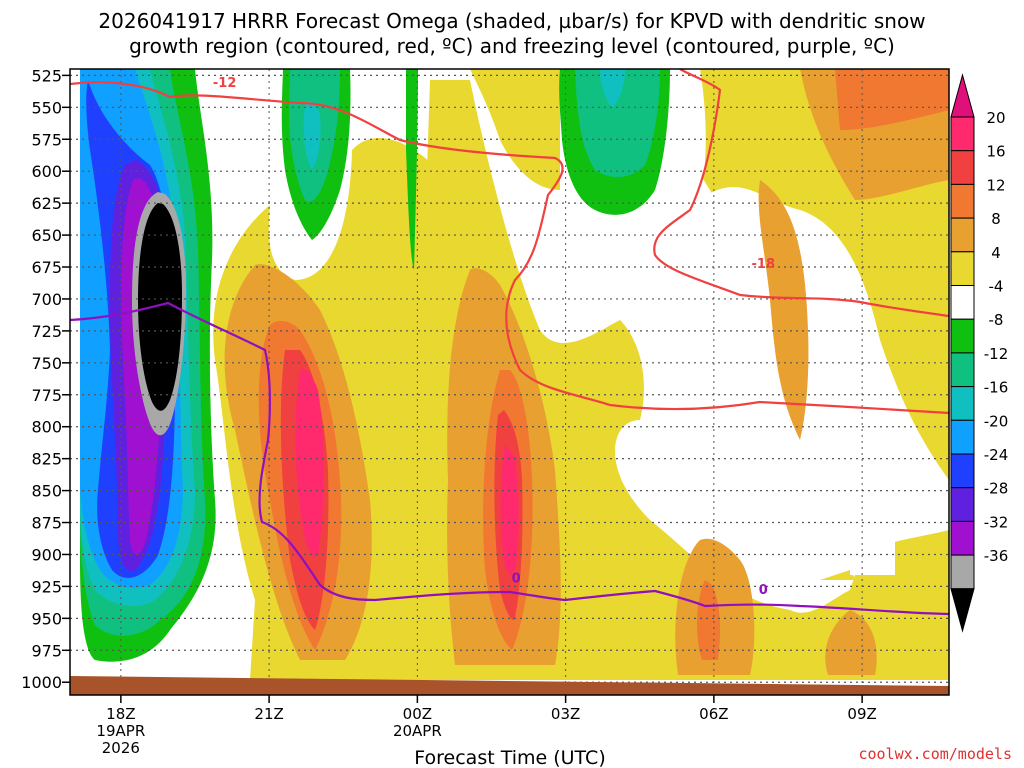 Image resolution: width=1024 pixels, height=768 pixels. Describe the element at coordinates (996, 253) in the screenshot. I see `colorbar-label: 4` at that location.